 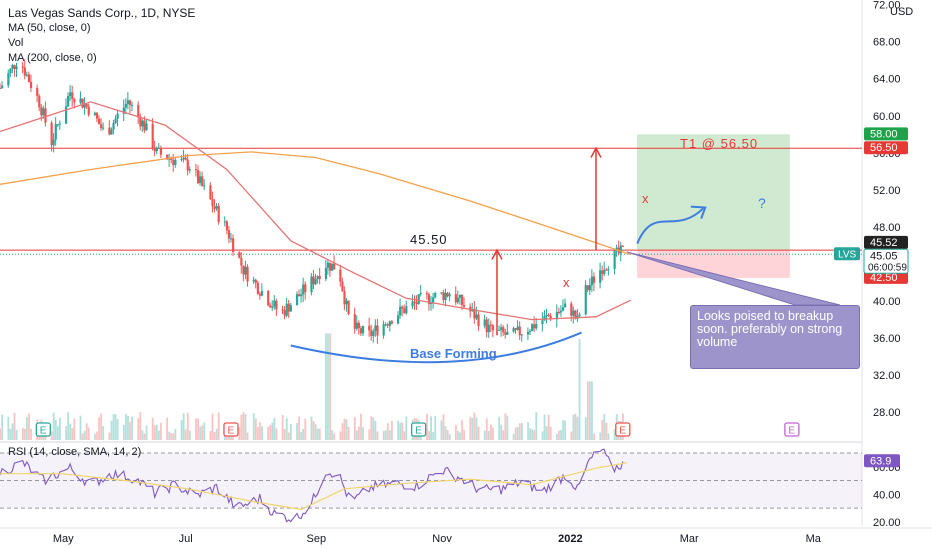 What do you see at coordinates (49, 28) in the screenshot?
I see `legend-ma50: MA (50, close, 0)` at bounding box center [49, 28].